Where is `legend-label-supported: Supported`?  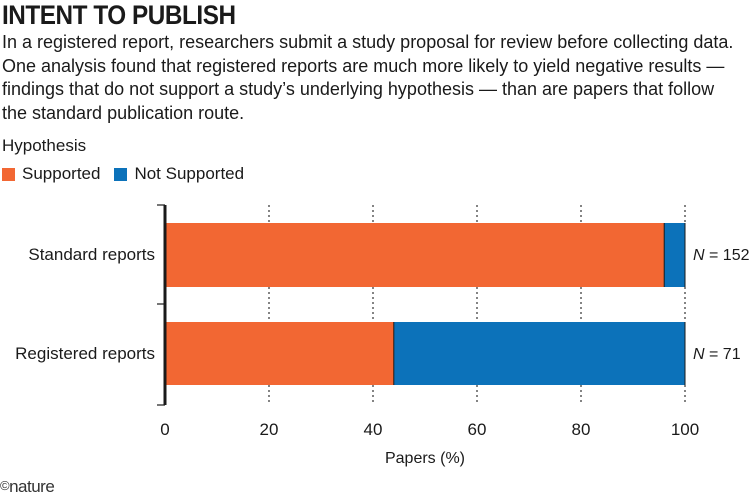
legend-label-supported: Supported is located at coordinates (61, 173).